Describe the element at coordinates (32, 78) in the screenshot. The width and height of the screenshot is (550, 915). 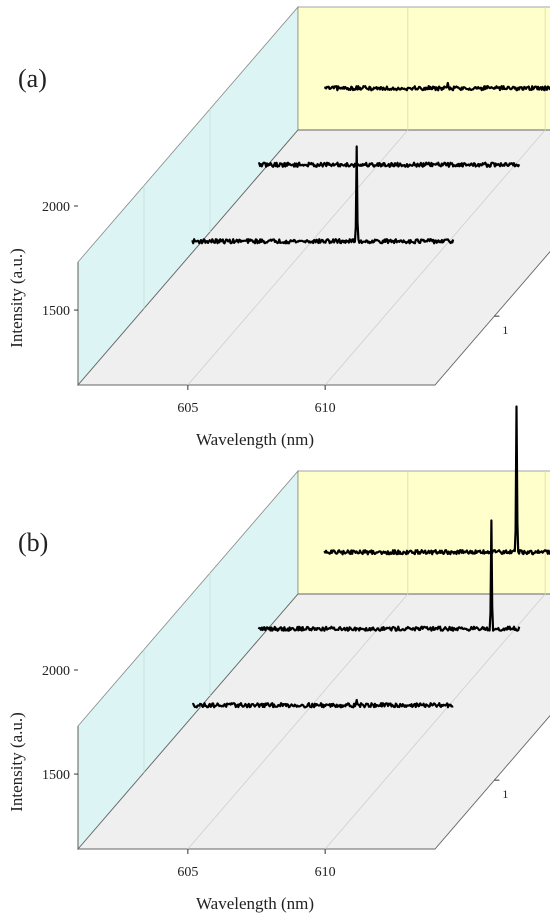
I see `panel-label: (a)` at that location.